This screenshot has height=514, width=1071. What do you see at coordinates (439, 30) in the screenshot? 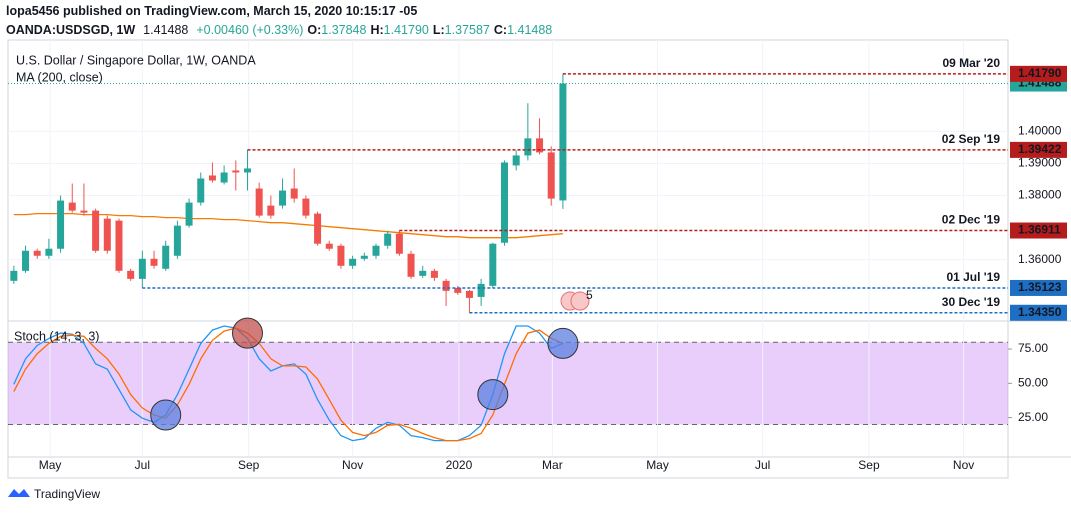
I see `ohlc-label: L:` at bounding box center [439, 30].